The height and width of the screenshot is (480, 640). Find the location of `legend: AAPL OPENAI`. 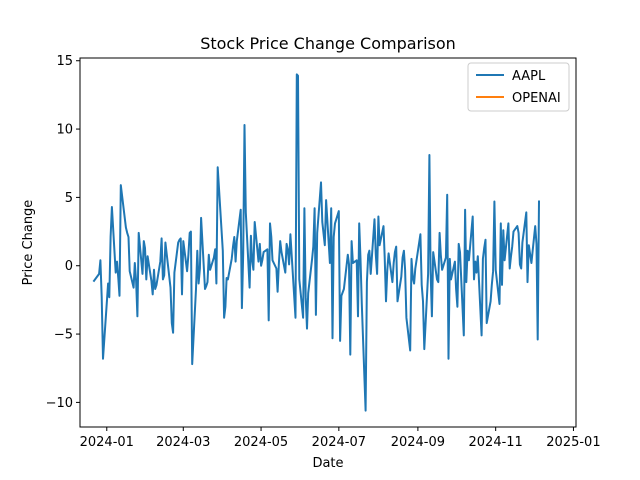

legend: AAPL OPENAI is located at coordinates (518, 87).